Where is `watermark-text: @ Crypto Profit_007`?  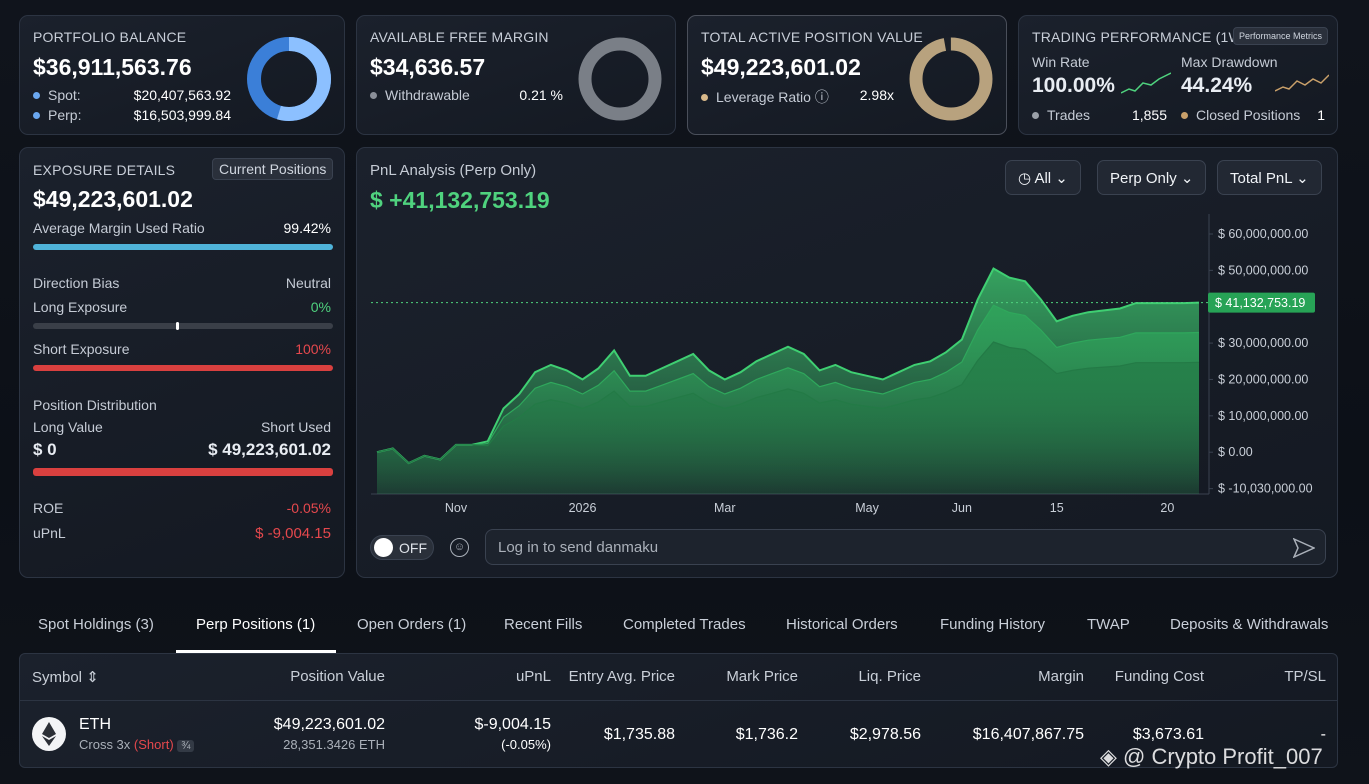 watermark-text: @ Crypto Profit_007 is located at coordinates (1223, 756).